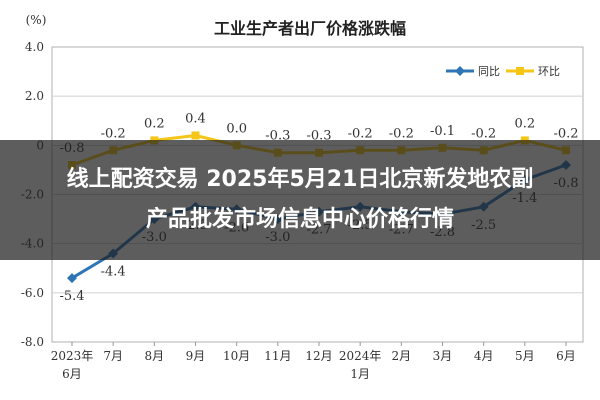 This screenshot has height=400, width=600. What do you see at coordinates (484, 356) in the screenshot?
I see `x-tick-label: 4月` at bounding box center [484, 356].